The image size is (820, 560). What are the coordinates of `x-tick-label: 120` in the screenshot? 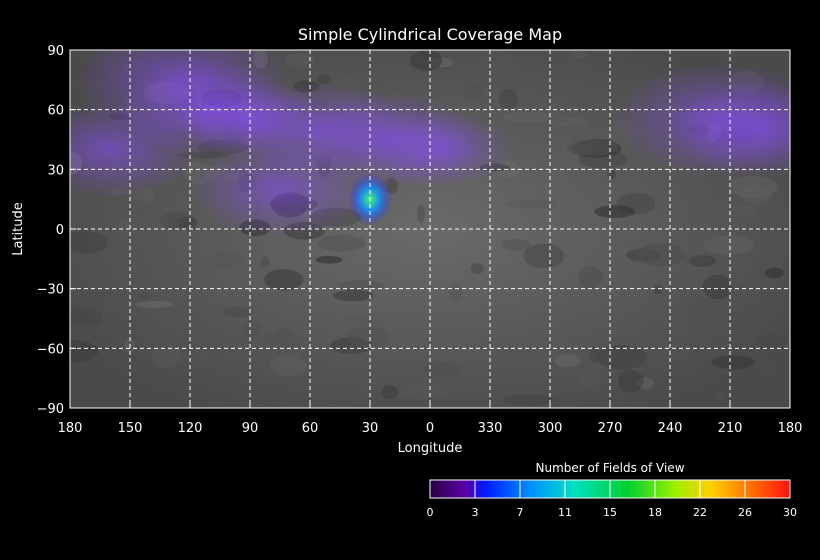 It's located at (190, 428).